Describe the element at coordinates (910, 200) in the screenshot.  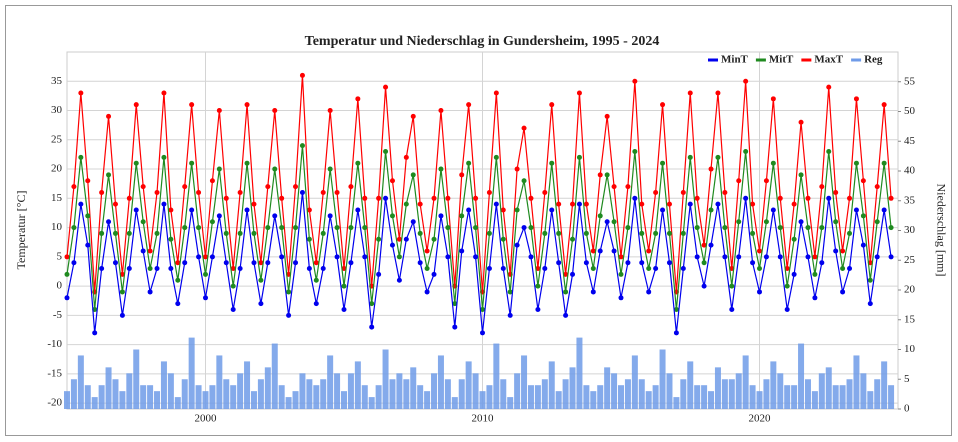
I see `y2-tick-label: 35` at that location.